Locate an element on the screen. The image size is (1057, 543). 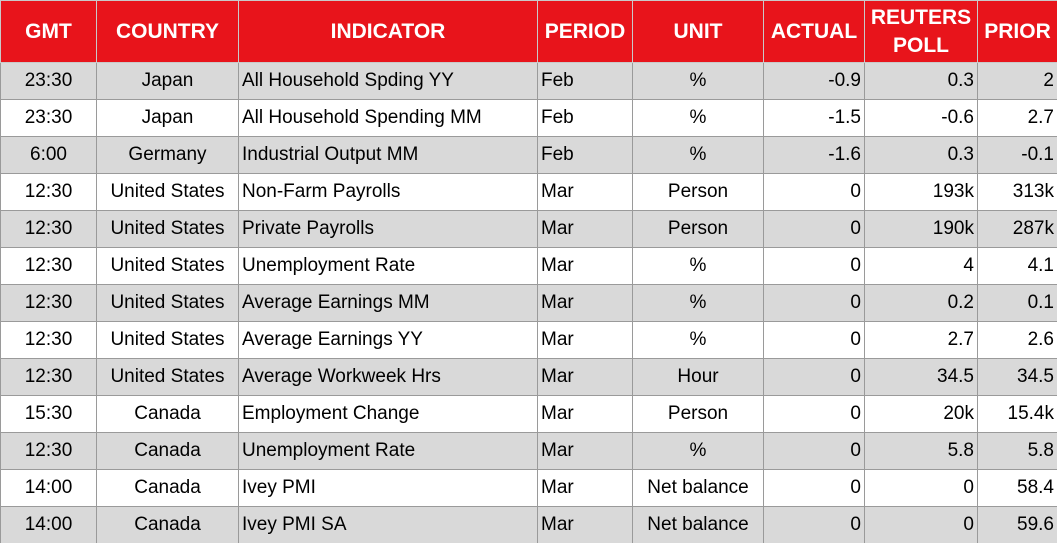
indicator-cell: All Household Spending MM is located at coordinates (388, 118).